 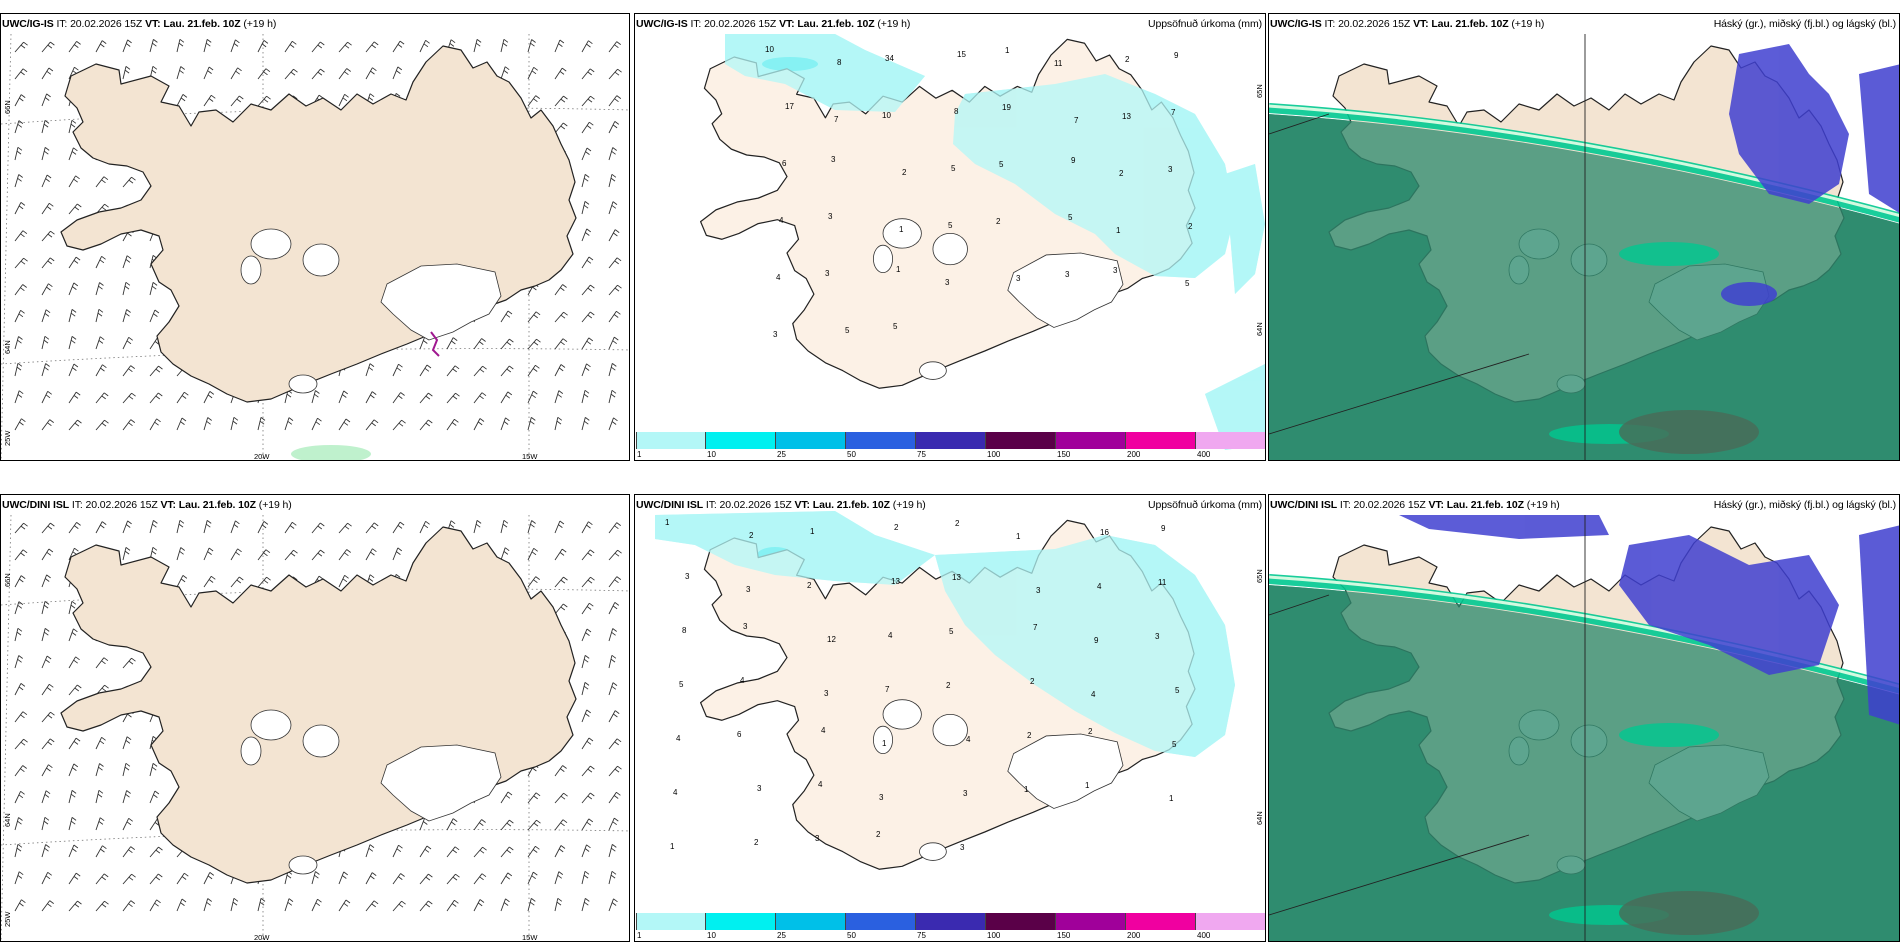 I want to click on mid-cloud, so click(x=1810, y=175).